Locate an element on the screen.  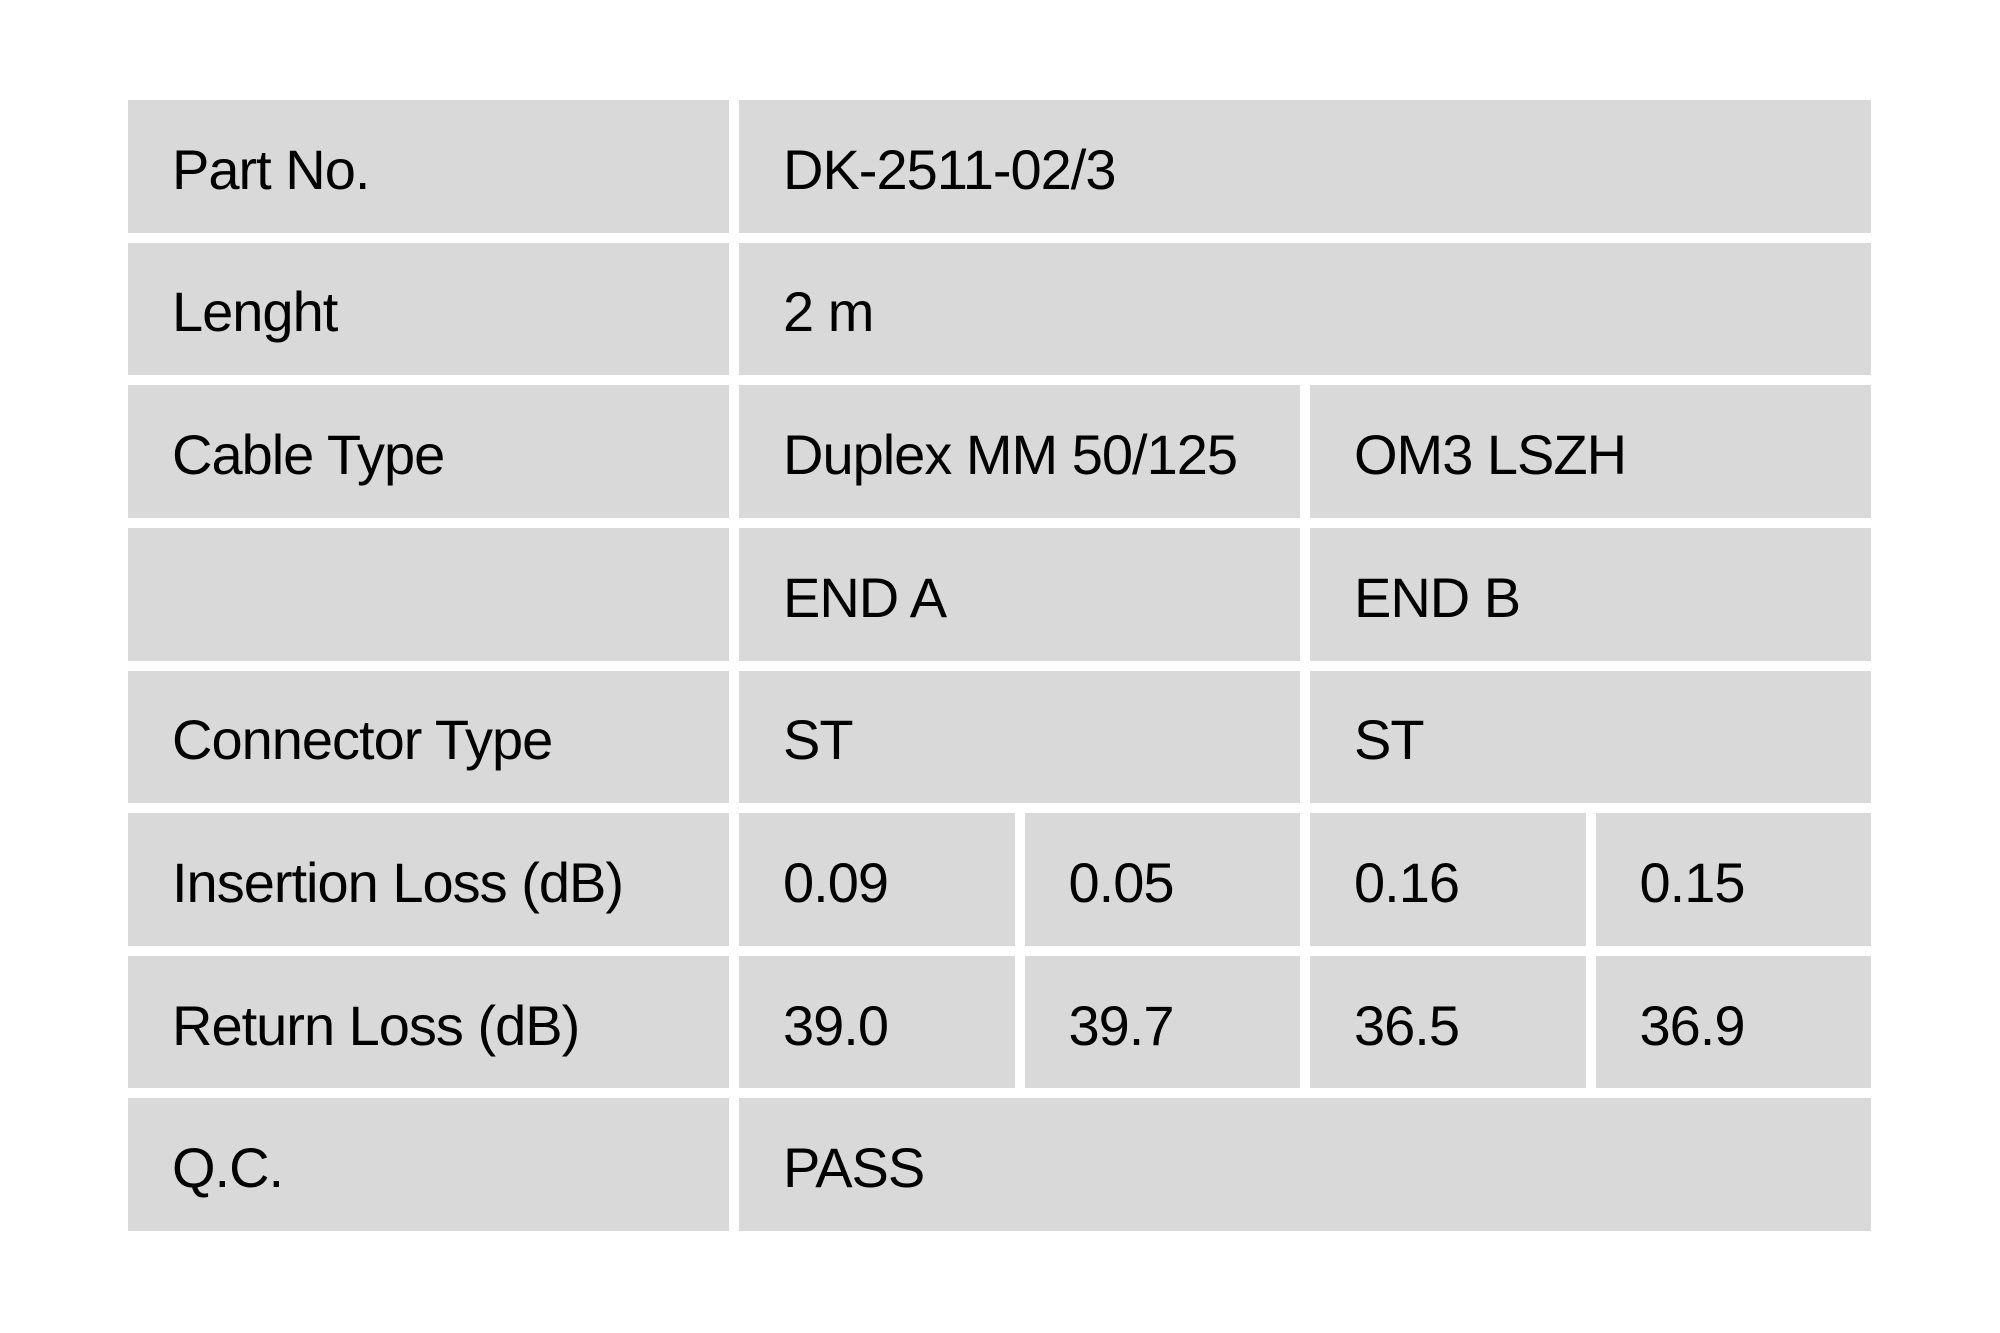
return-loss-end-a-fiber-1: 39.0 is located at coordinates (877, 1022).